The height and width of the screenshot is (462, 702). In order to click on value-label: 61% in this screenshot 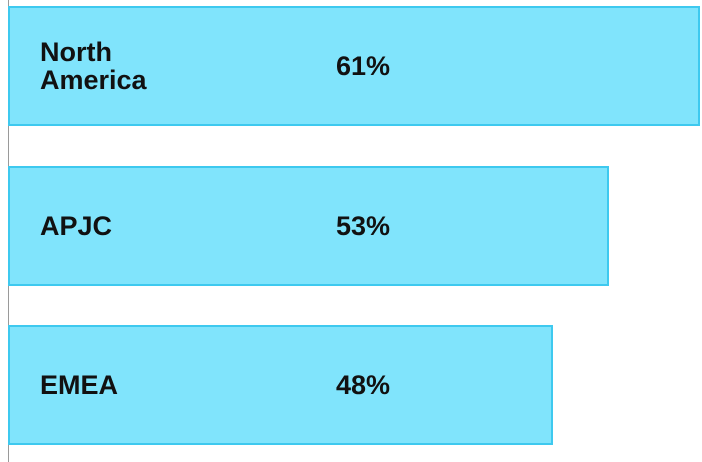, I will do `click(362, 66)`.